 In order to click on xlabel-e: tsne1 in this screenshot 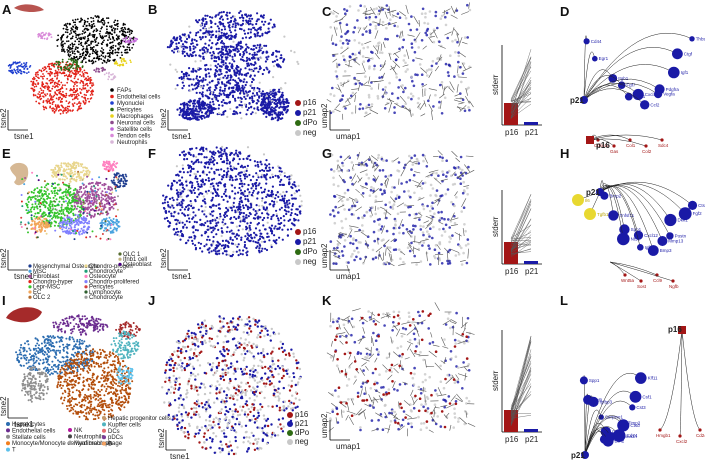, I will do `click(24, 276)`.